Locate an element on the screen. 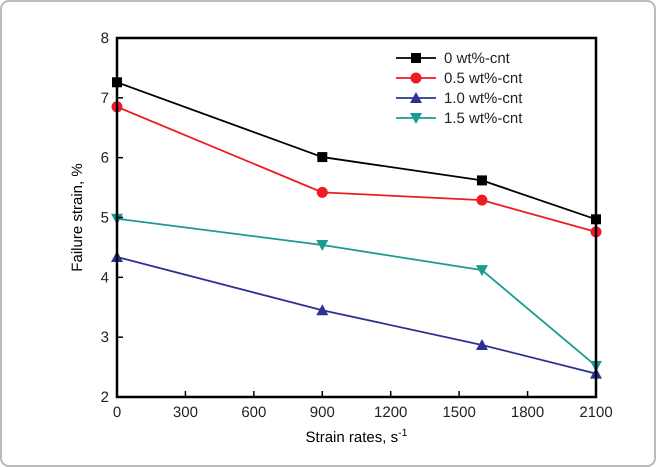  x-tick-label: 1500 is located at coordinates (459, 412).